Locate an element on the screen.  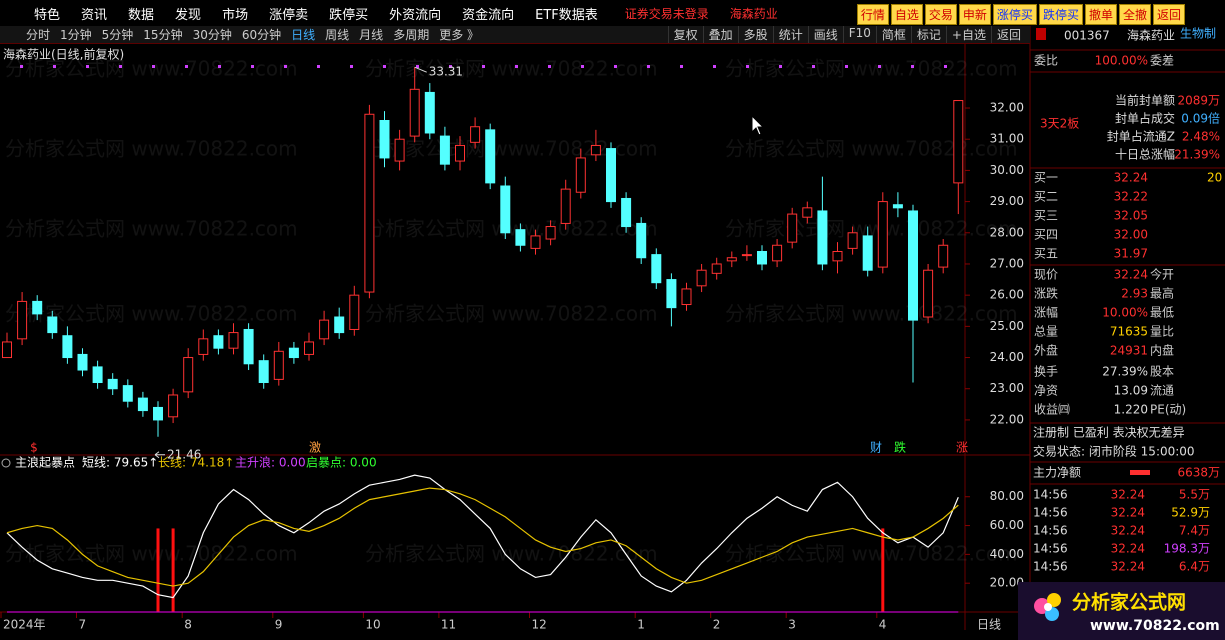
quote-text: 今开 is located at coordinates (1162, 274).